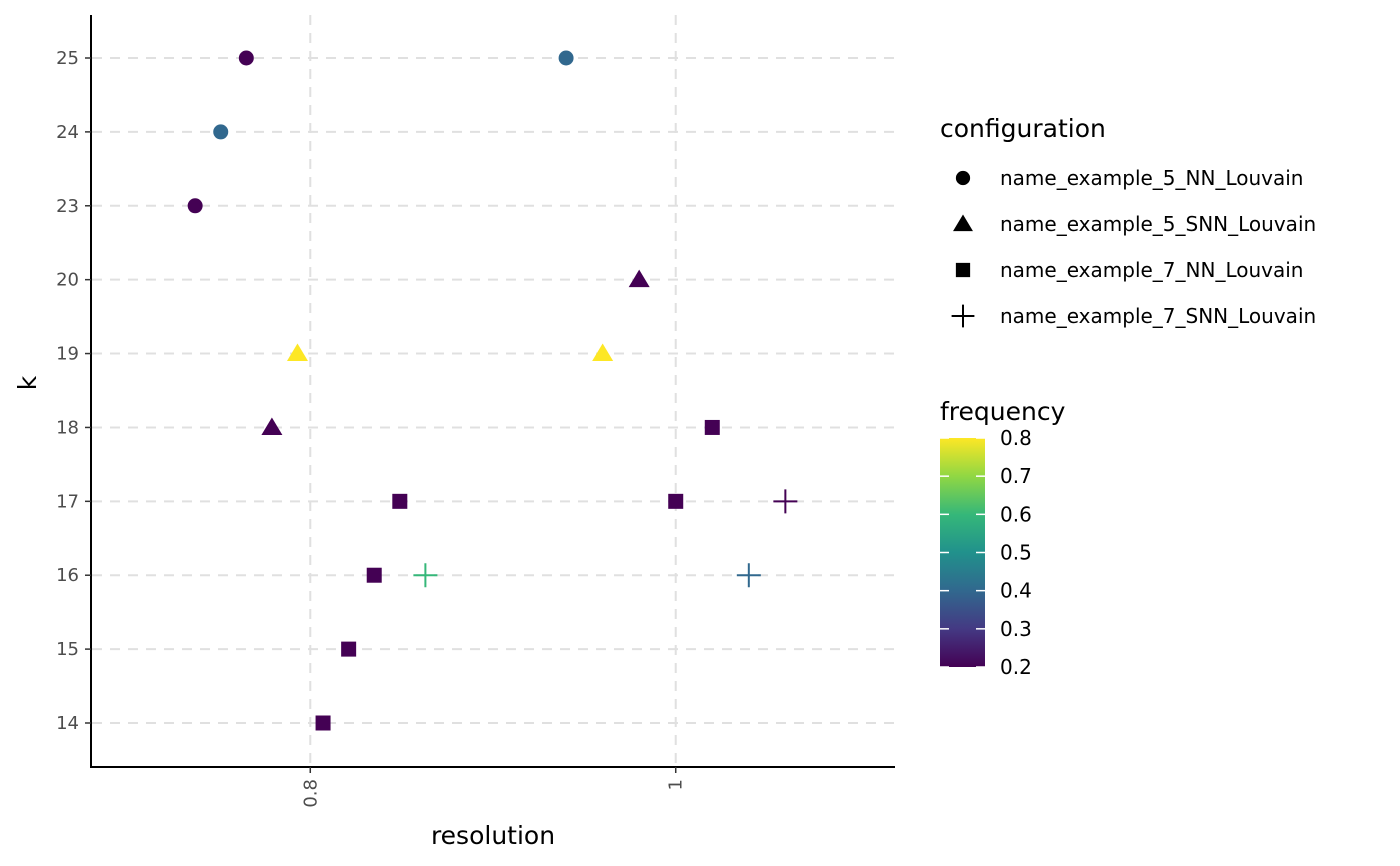  I want to click on shape-legend-label: name_example_7_NN_Louvain, so click(1151, 270).